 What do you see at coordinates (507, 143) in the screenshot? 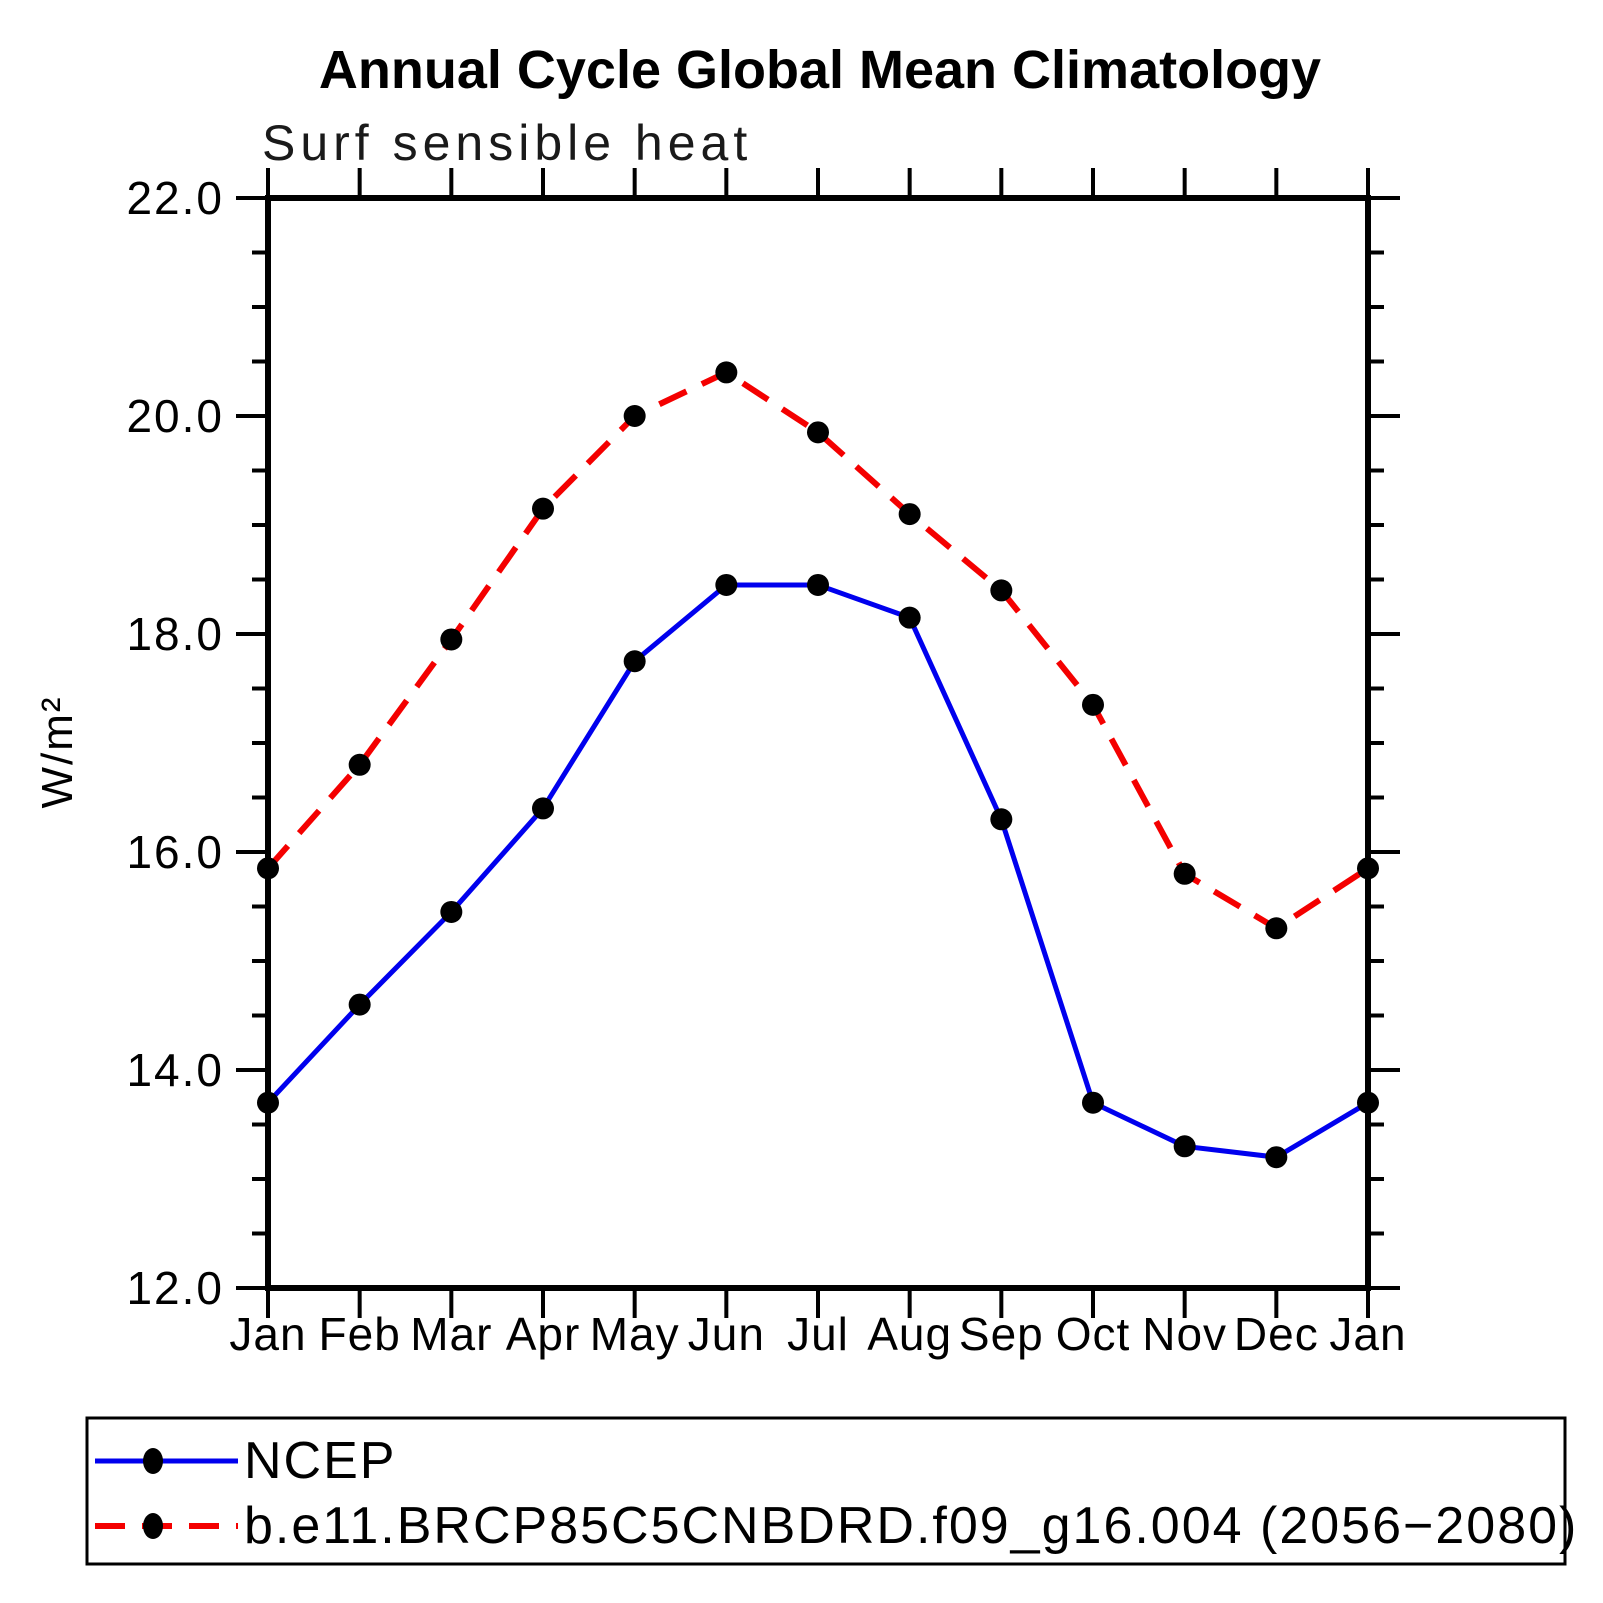
I see `chart-subtitle: Surf sensible heat` at bounding box center [507, 143].